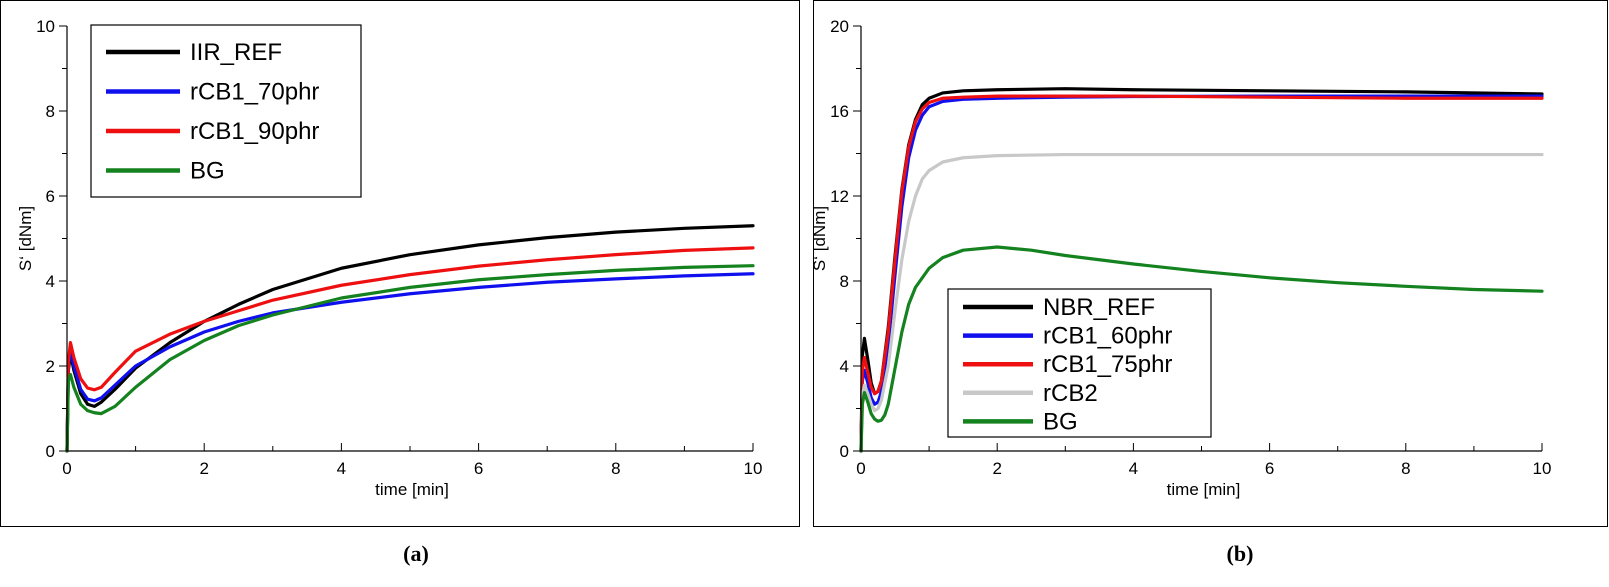 Image resolution: width=1609 pixels, height=587 pixels. What do you see at coordinates (50, 366) in the screenshot?
I see `y-tick-label: 2` at bounding box center [50, 366].